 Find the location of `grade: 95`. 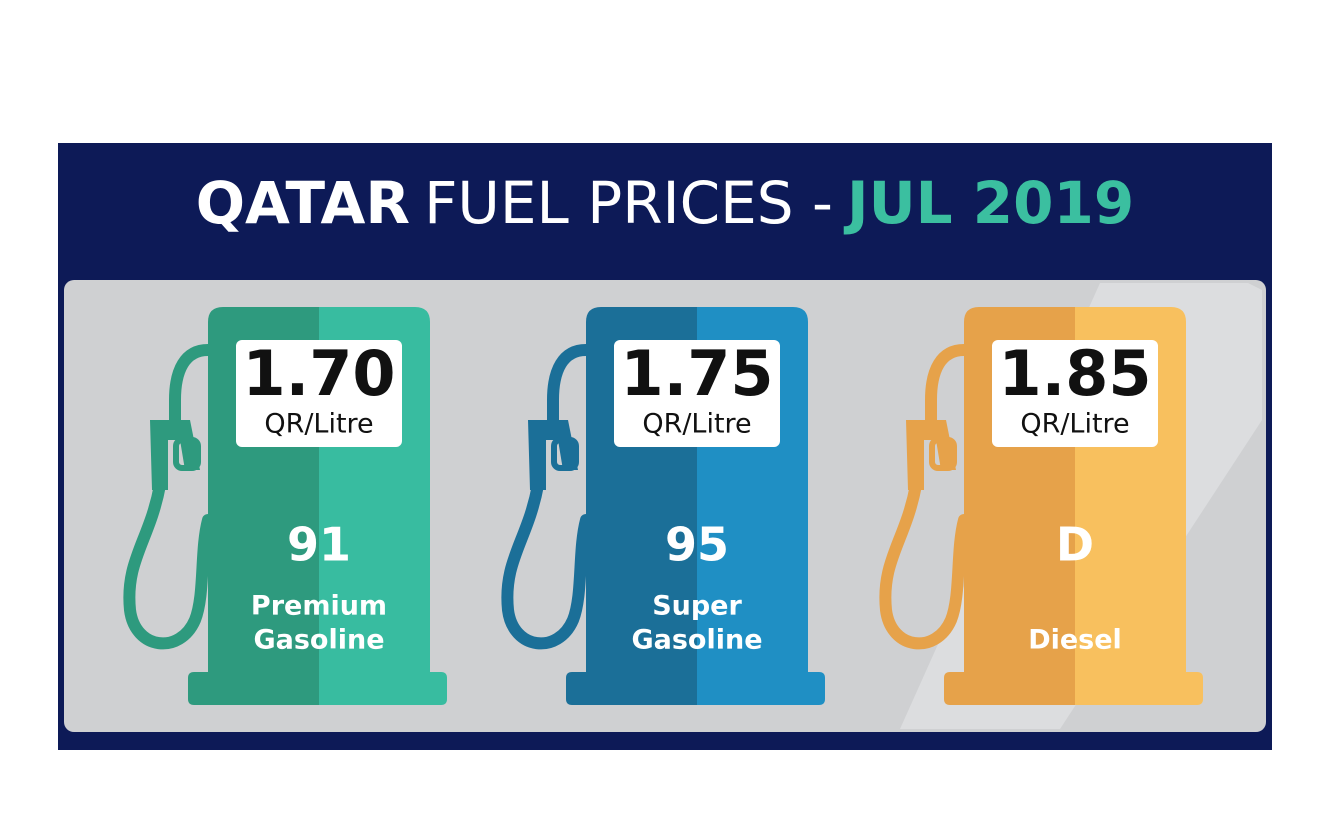

grade: 95 is located at coordinates (697, 545).